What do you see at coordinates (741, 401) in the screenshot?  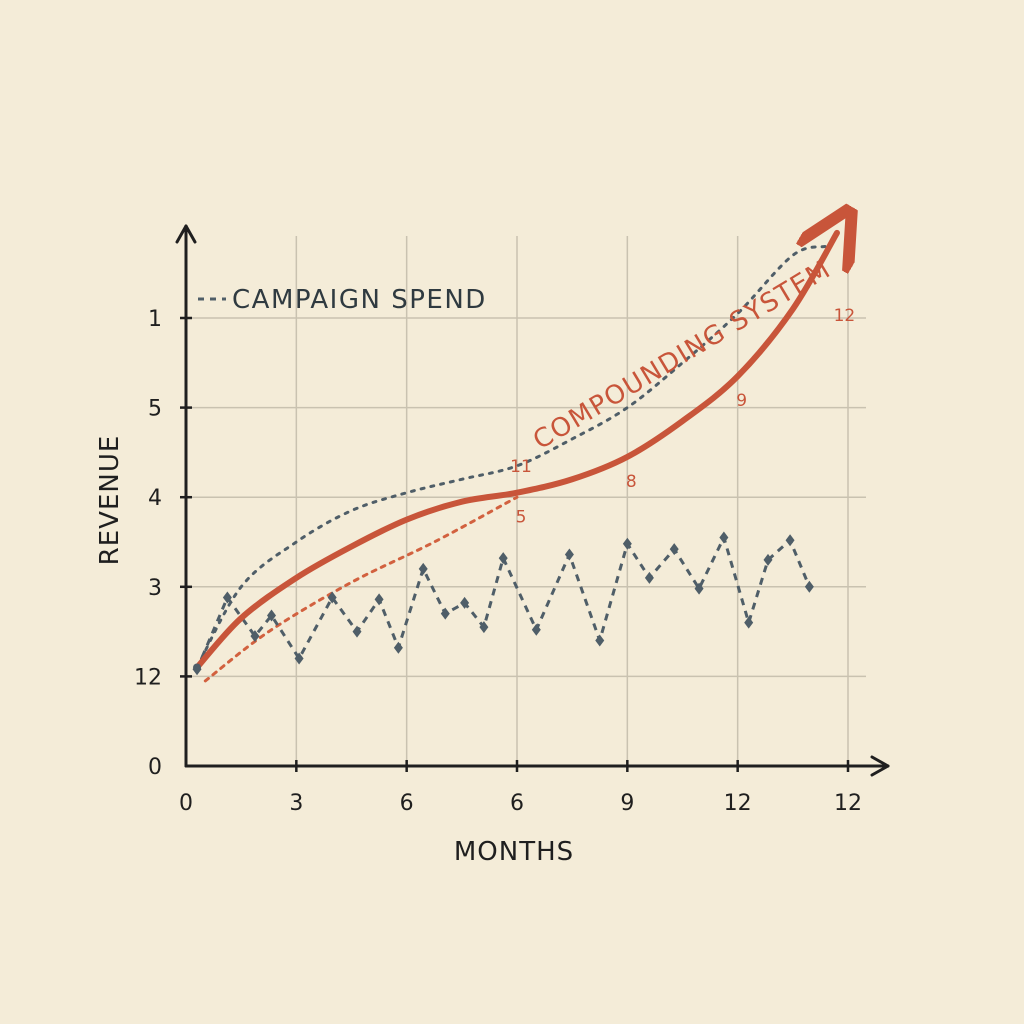 I see `point-label: 9` at bounding box center [741, 401].